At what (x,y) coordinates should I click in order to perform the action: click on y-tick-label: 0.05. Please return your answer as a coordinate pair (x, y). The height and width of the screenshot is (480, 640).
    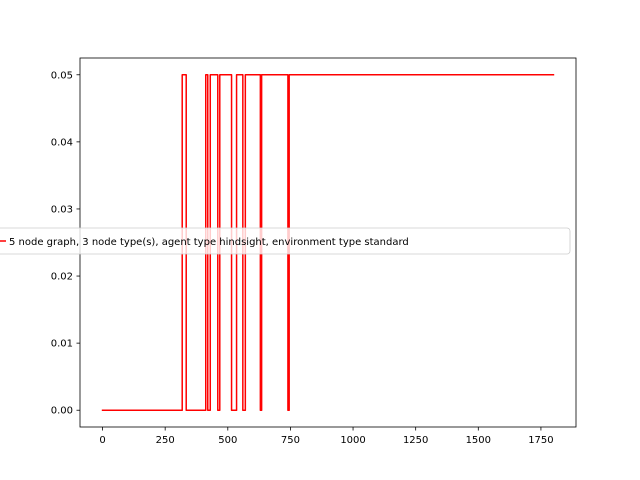
    Looking at the image, I should click on (62, 75).